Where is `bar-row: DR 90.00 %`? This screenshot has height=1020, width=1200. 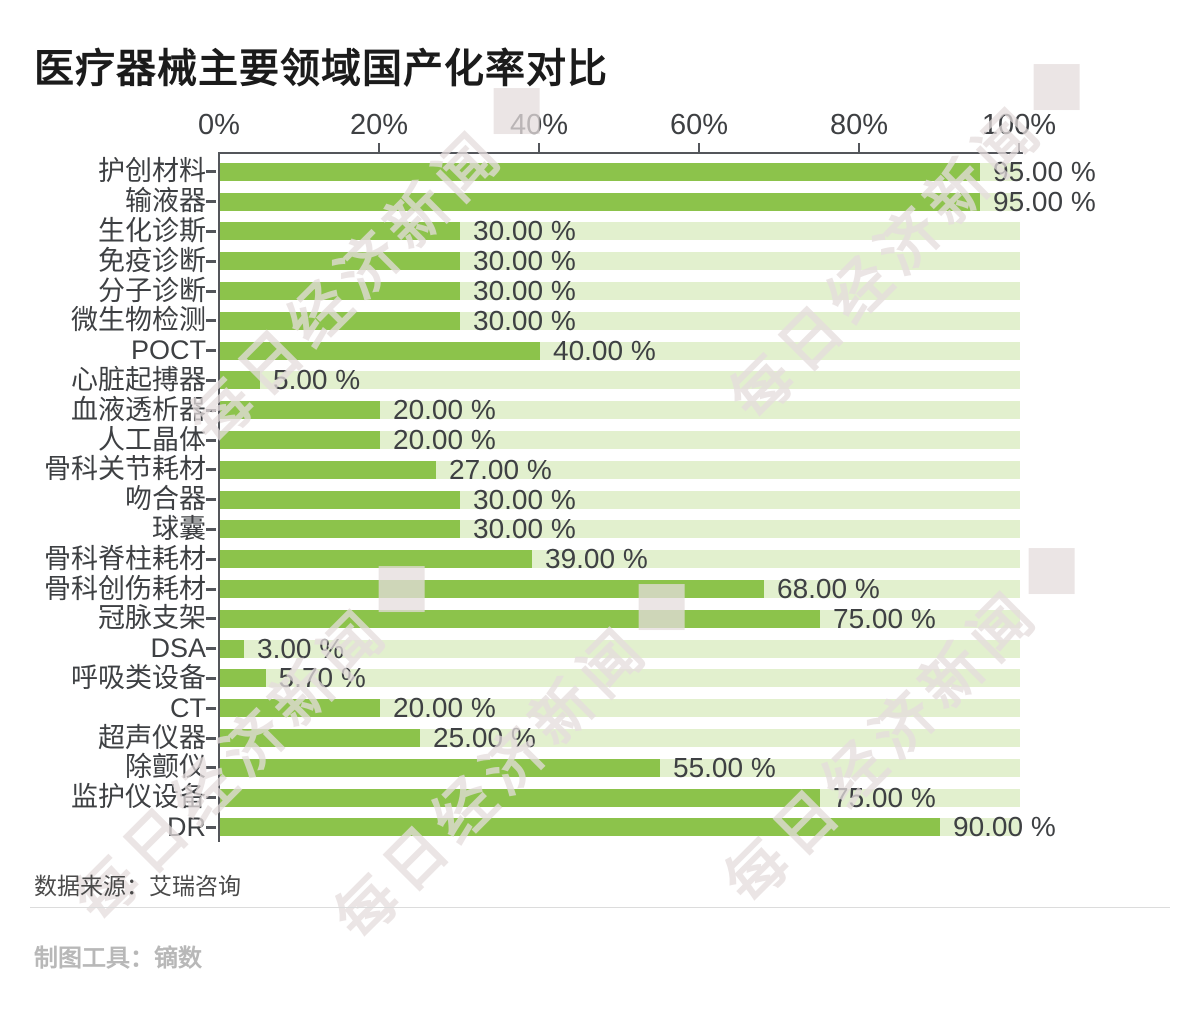 bar-row: DR 90.00 % is located at coordinates (528, 828).